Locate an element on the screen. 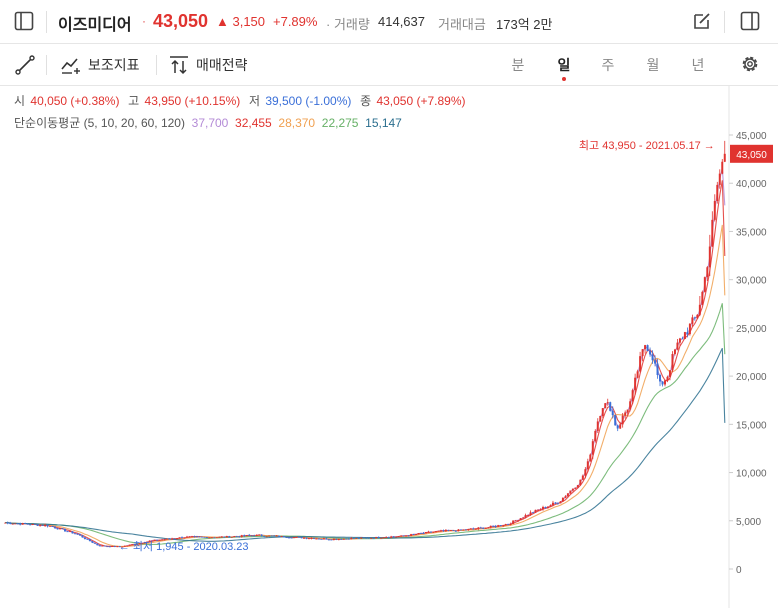  period-day-tab: 일 is located at coordinates (564, 65).